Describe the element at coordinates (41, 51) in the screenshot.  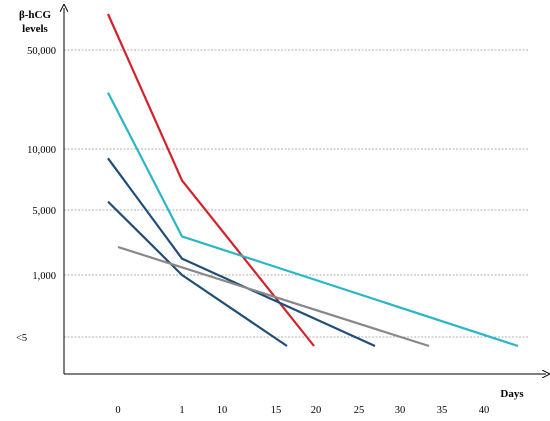
I see `y-tick-label: 50,000` at that location.